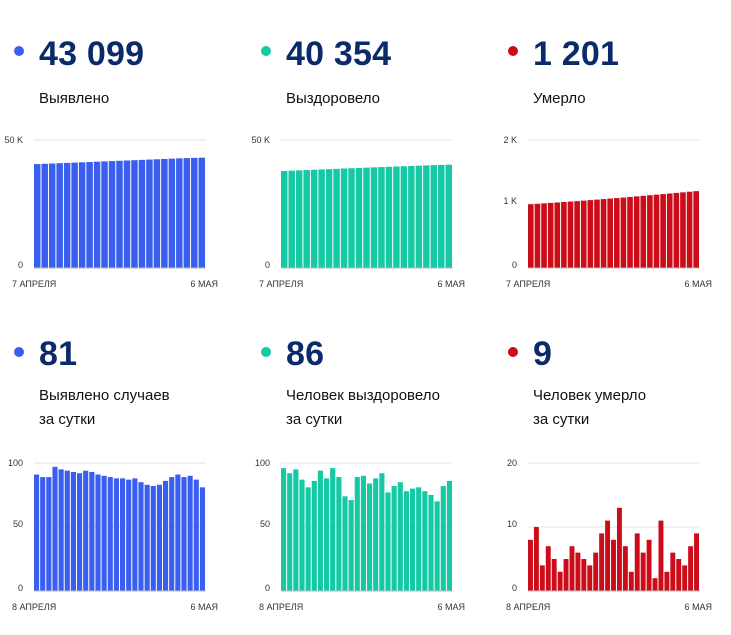  Describe the element at coordinates (305, 354) in the screenshot. I see `stat-value: 86` at that location.